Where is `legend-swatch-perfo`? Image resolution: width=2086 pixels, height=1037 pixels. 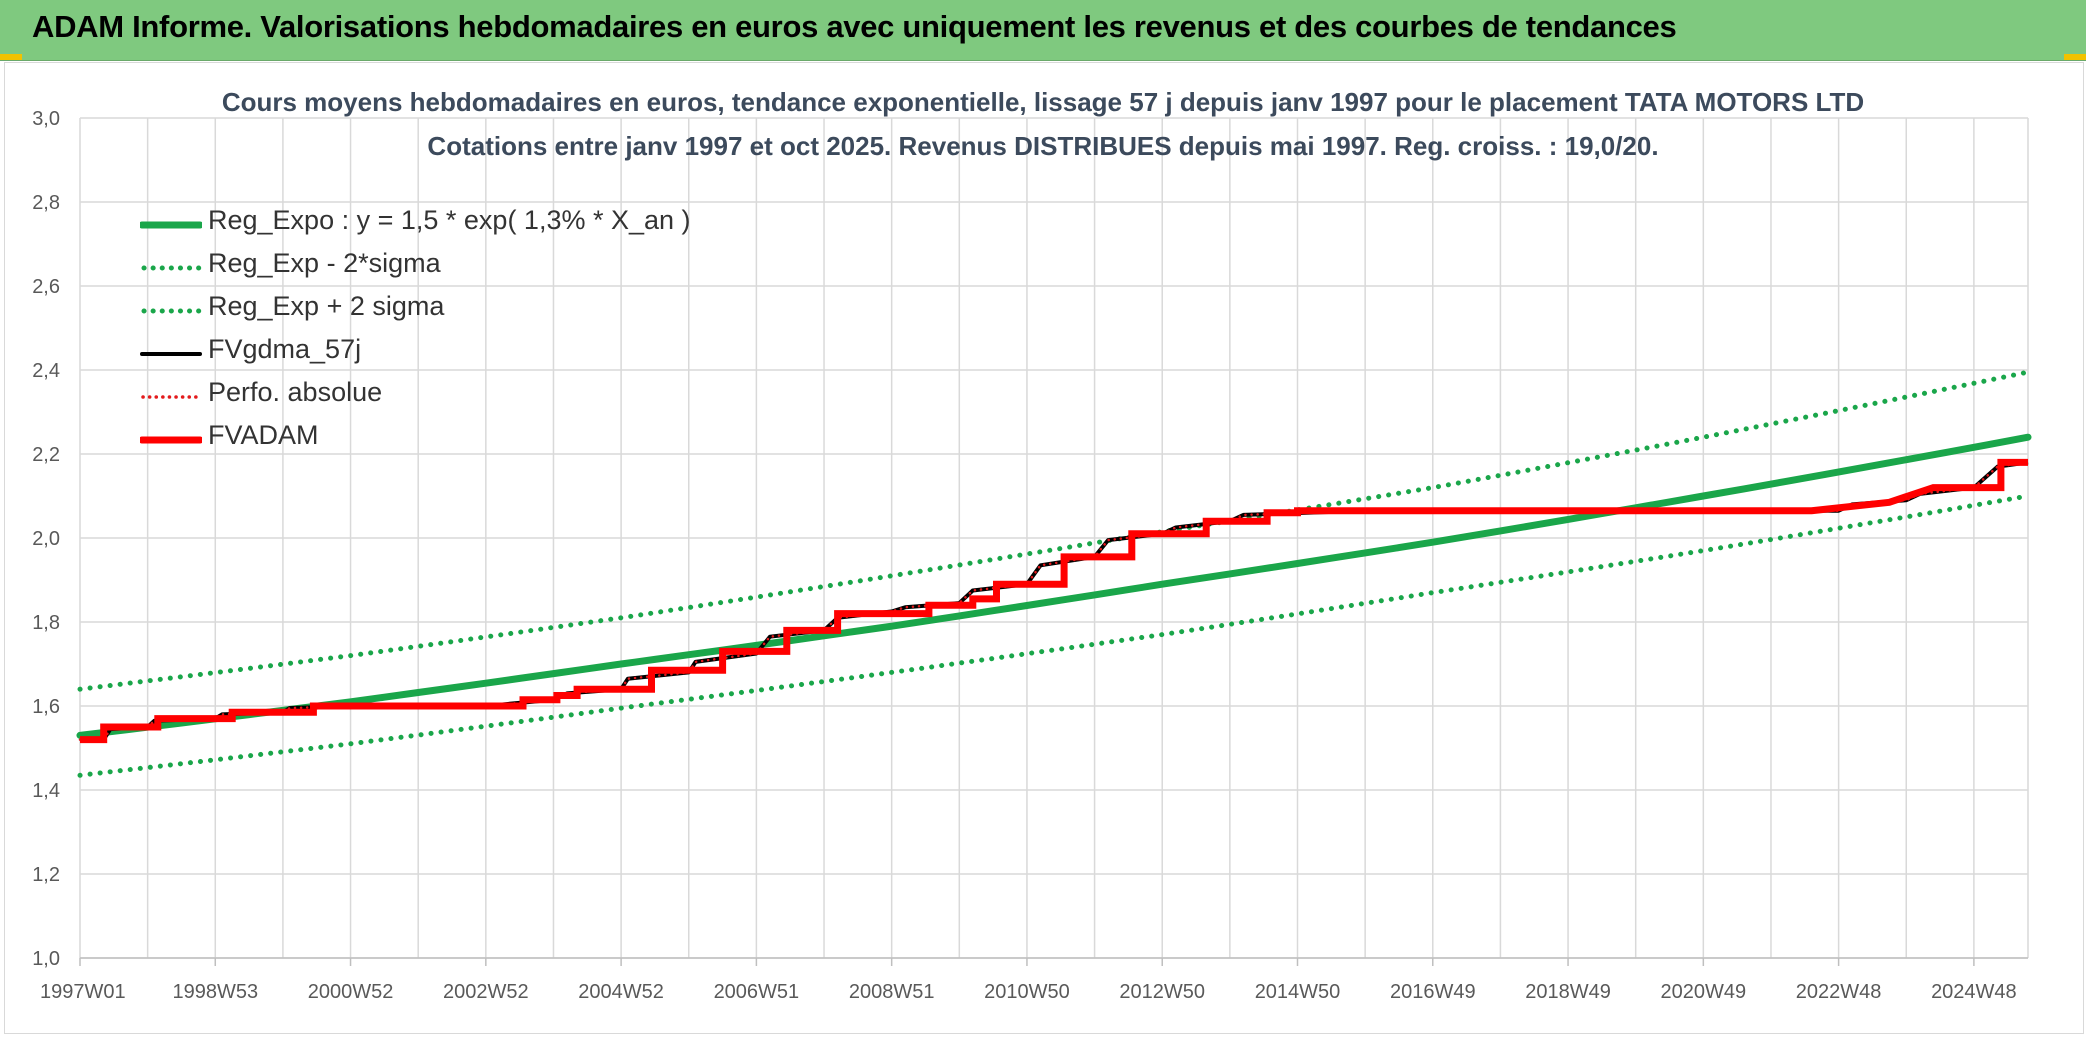 legend-swatch-perfo is located at coordinates (171, 397).